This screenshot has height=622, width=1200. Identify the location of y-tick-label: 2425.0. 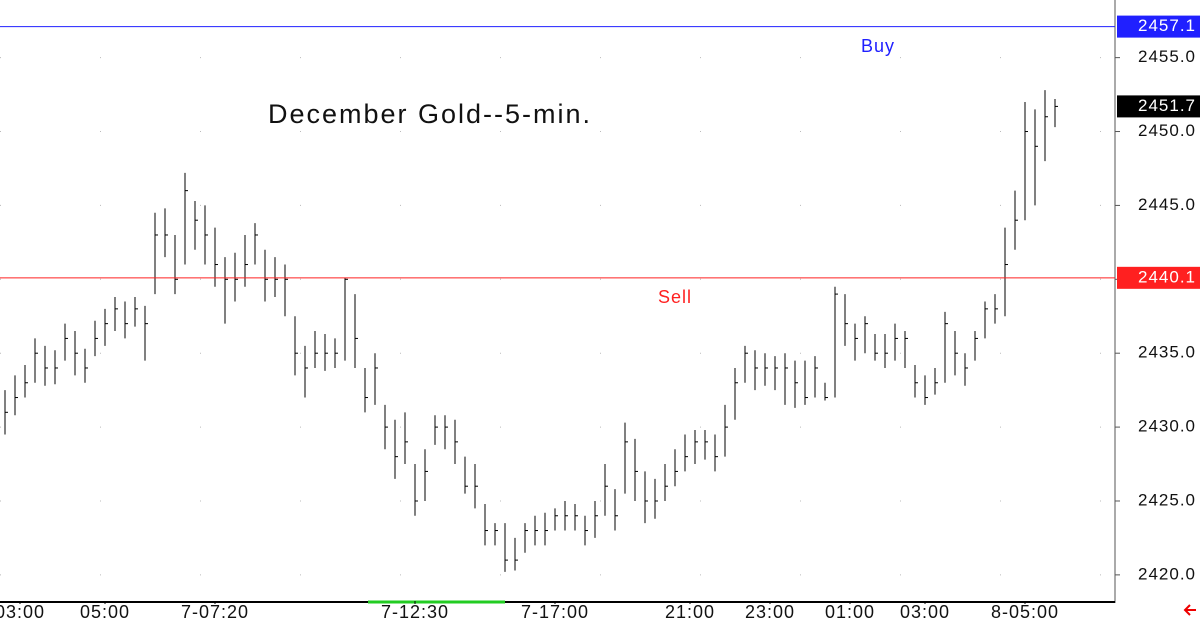
(1167, 499).